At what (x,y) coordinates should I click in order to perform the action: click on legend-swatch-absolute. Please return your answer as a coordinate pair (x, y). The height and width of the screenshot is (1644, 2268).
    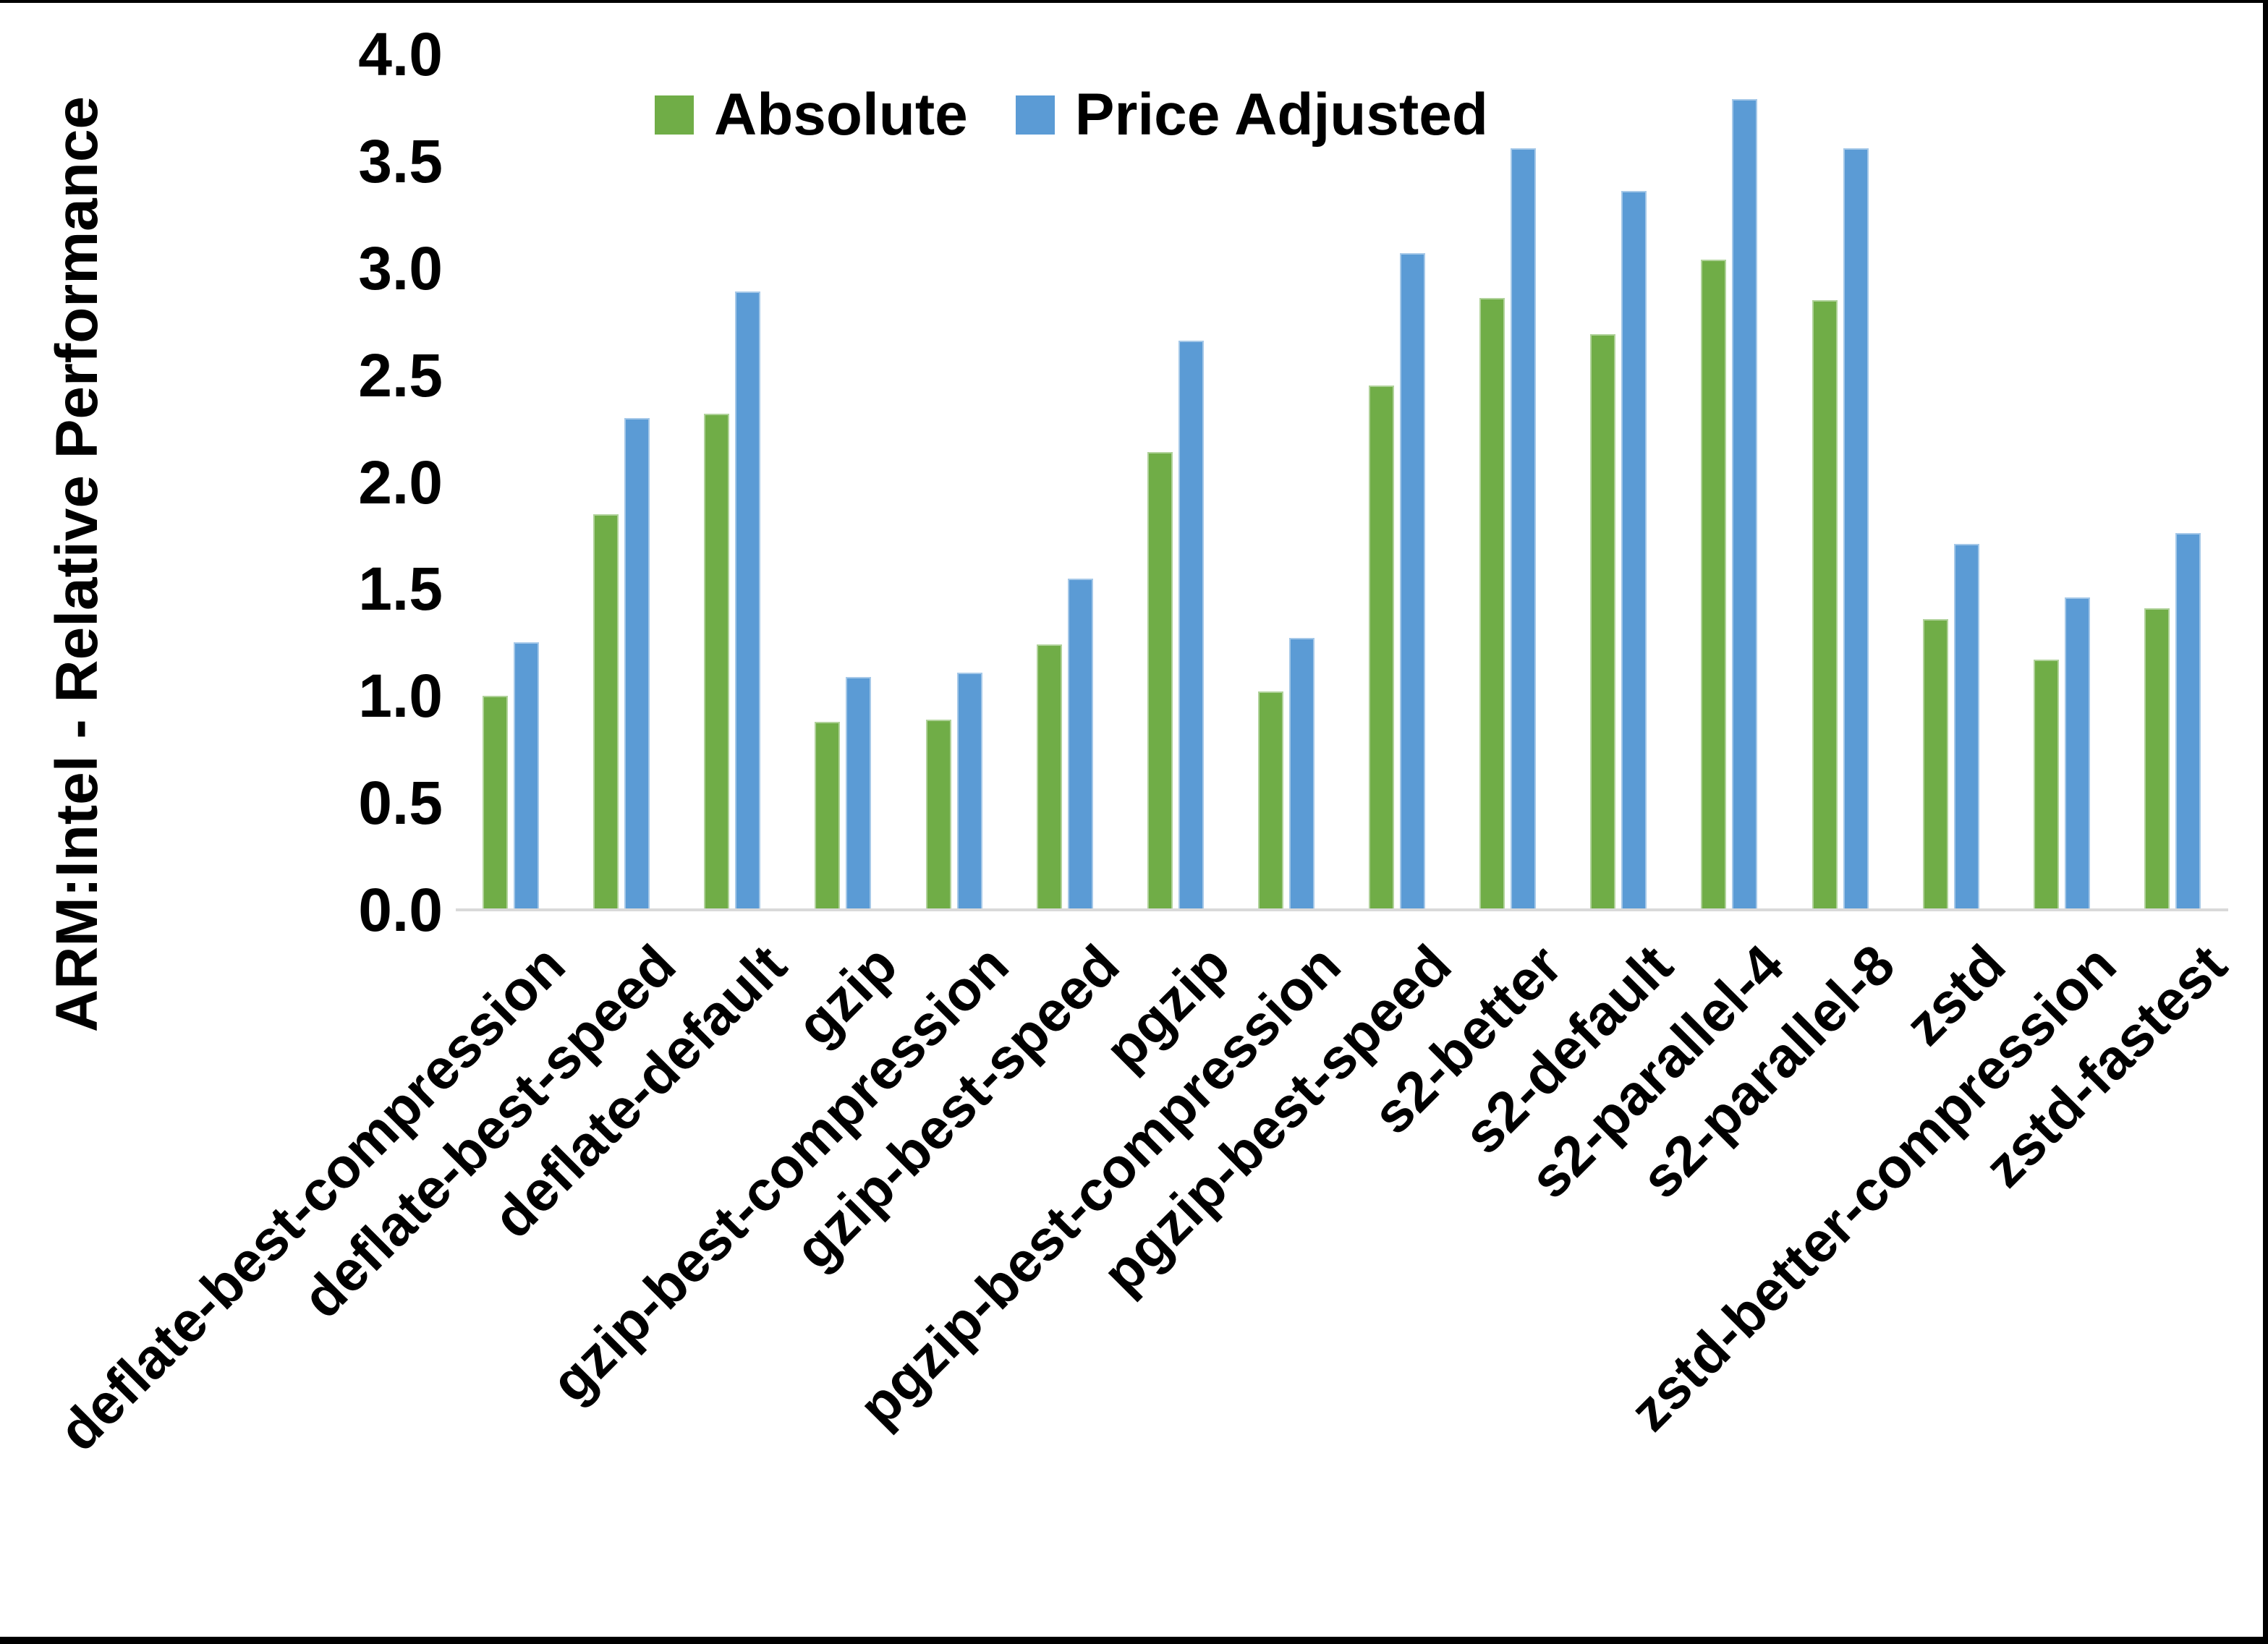
    Looking at the image, I should click on (674, 115).